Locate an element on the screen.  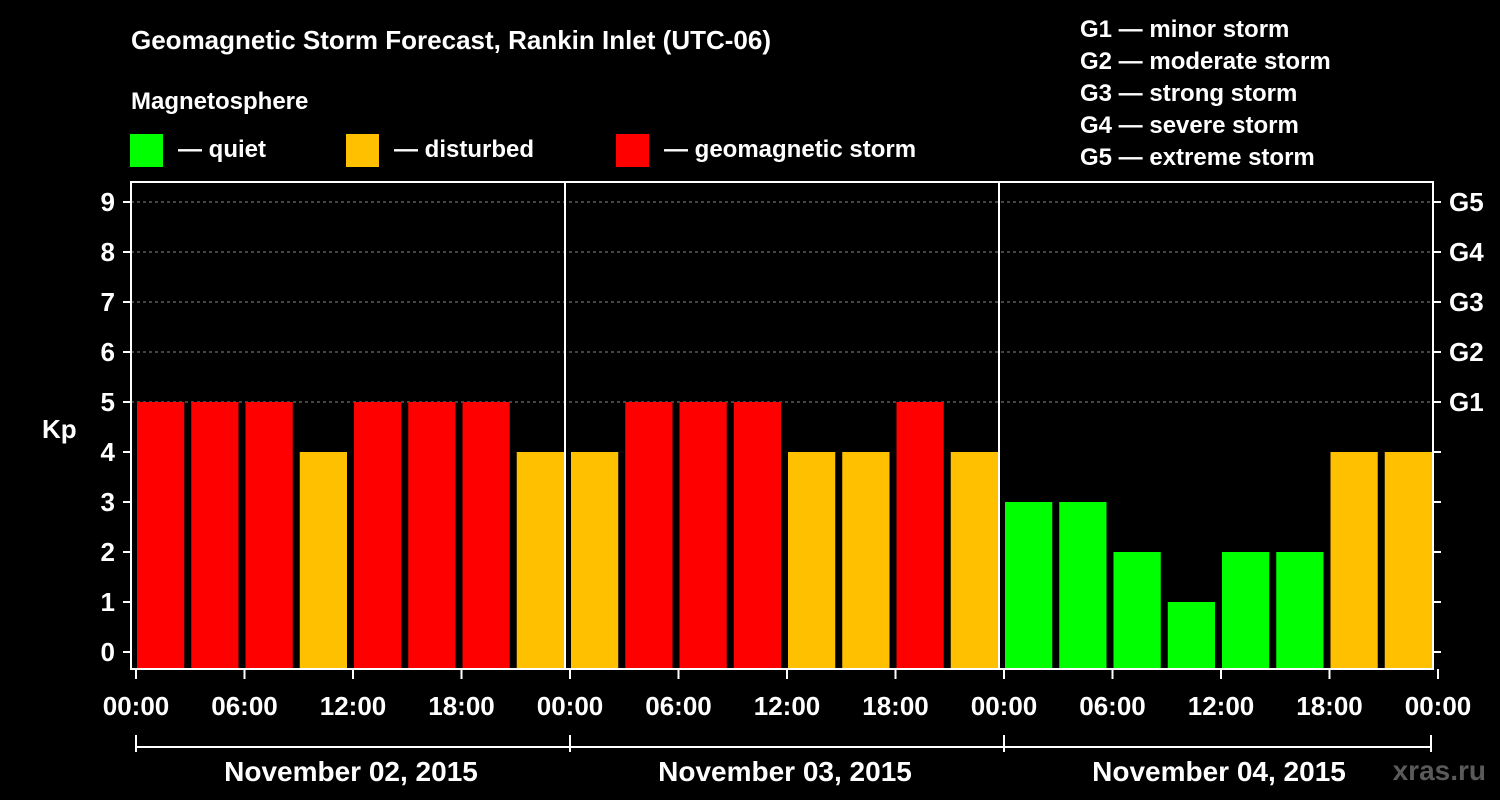
xtick-label-6: 12:00 is located at coordinates (787, 706).